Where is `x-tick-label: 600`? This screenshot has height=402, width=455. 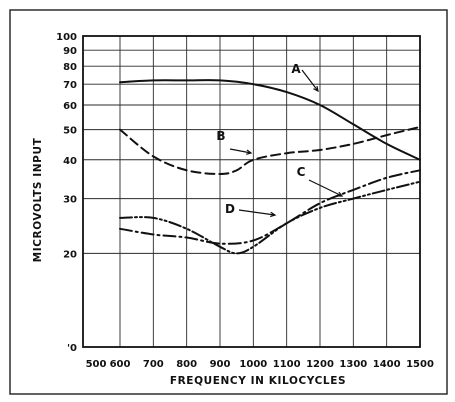
x-tick-label: 600 is located at coordinates (120, 364).